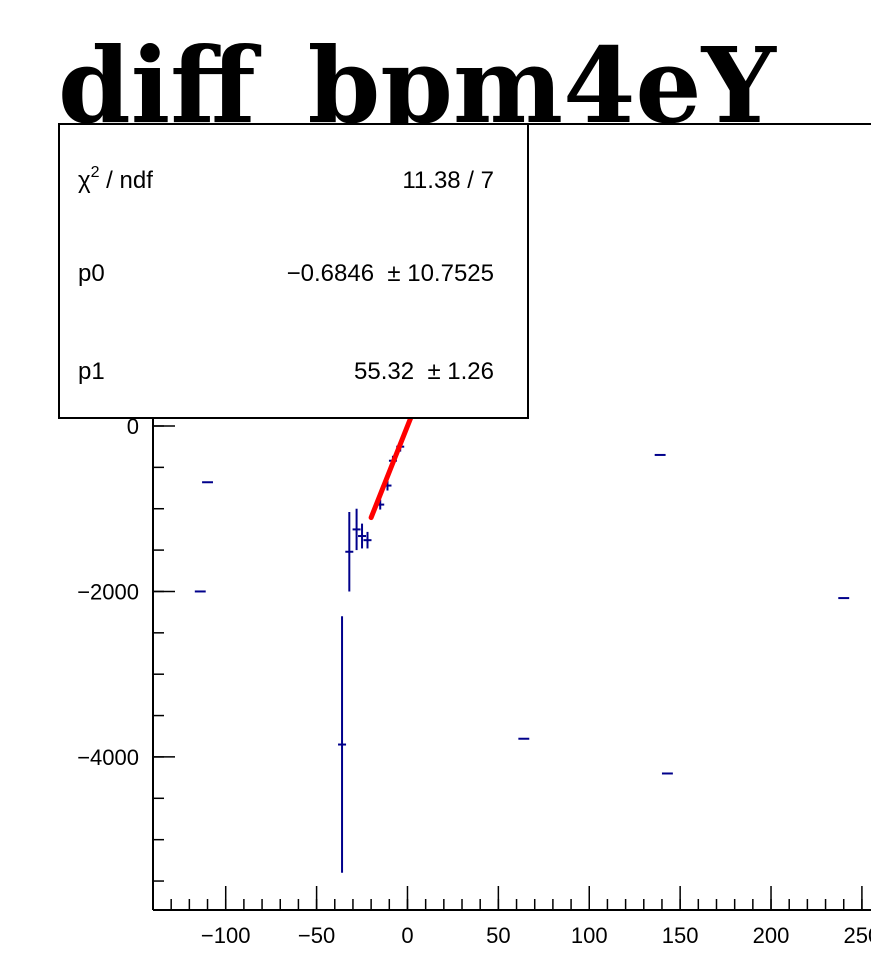 This screenshot has width=871, height=966. What do you see at coordinates (95, 172) in the screenshot?
I see `stats-chi2-superscript: 2` at bounding box center [95, 172].